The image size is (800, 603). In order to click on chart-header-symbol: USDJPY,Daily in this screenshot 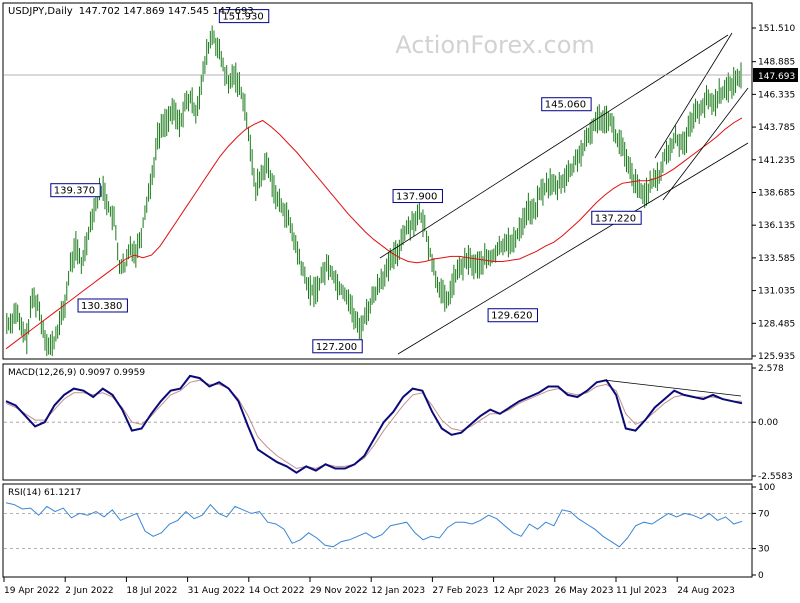, I will do `click(40, 11)`.